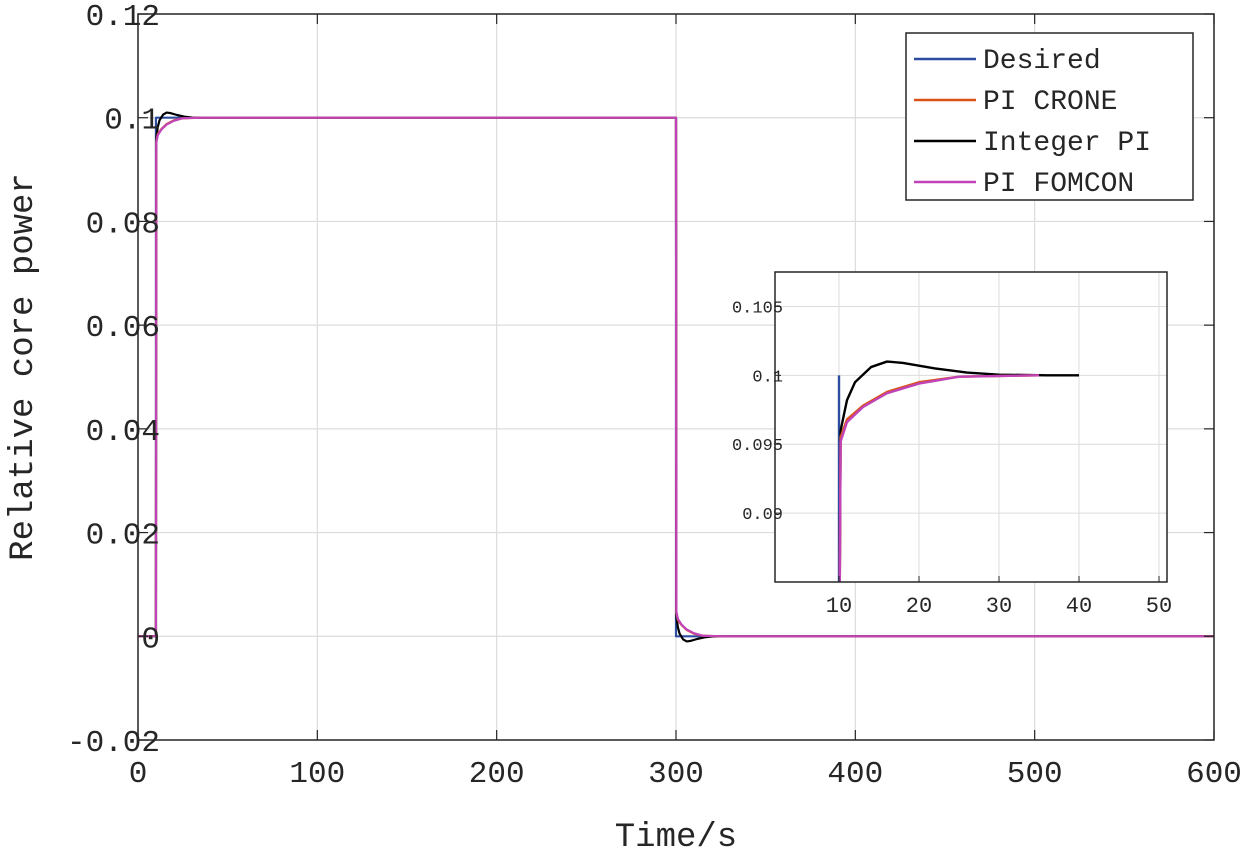 This screenshot has width=1255, height=855. Describe the element at coordinates (767, 377) in the screenshot. I see `inset-y-tick-label: 0.1` at that location.